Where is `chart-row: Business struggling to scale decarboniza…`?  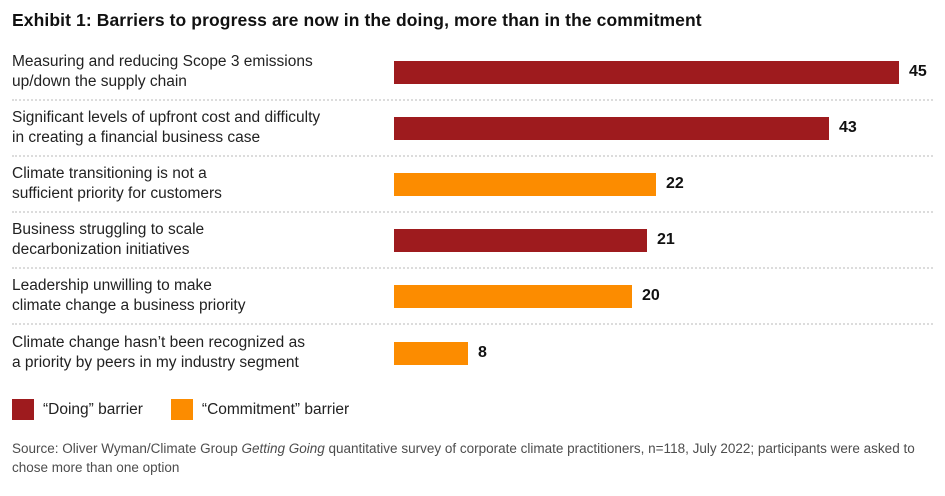 chart-row: Business struggling to scale decarboniza… is located at coordinates (472, 241).